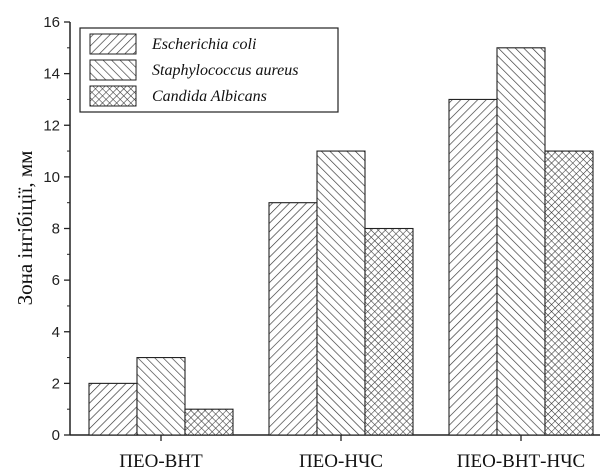 The image size is (600, 475). What do you see at coordinates (56, 435) in the screenshot?
I see `y-tick-label: 0` at bounding box center [56, 435].